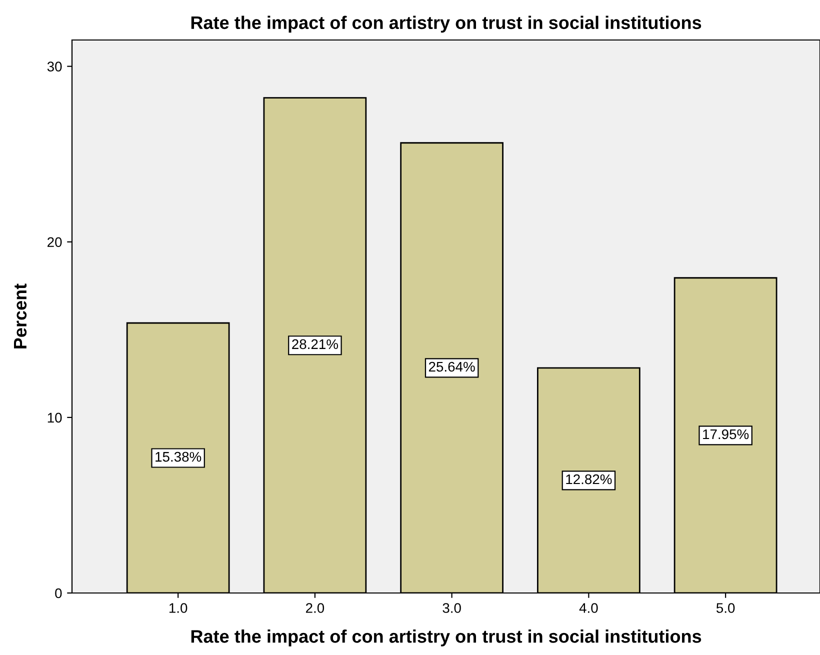 Image resolution: width=820 pixels, height=655 pixels. Describe the element at coordinates (179, 457) in the screenshot. I see `data-label: 15.38%` at that location.